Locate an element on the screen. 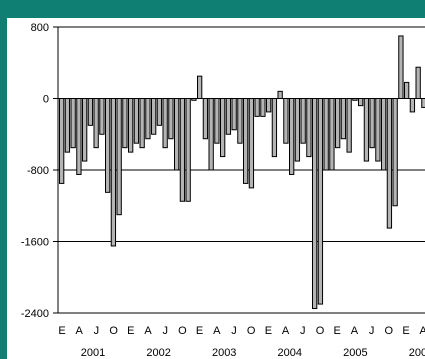 The image size is (425, 359). y-tick-label: -2400 is located at coordinates (35, 314).